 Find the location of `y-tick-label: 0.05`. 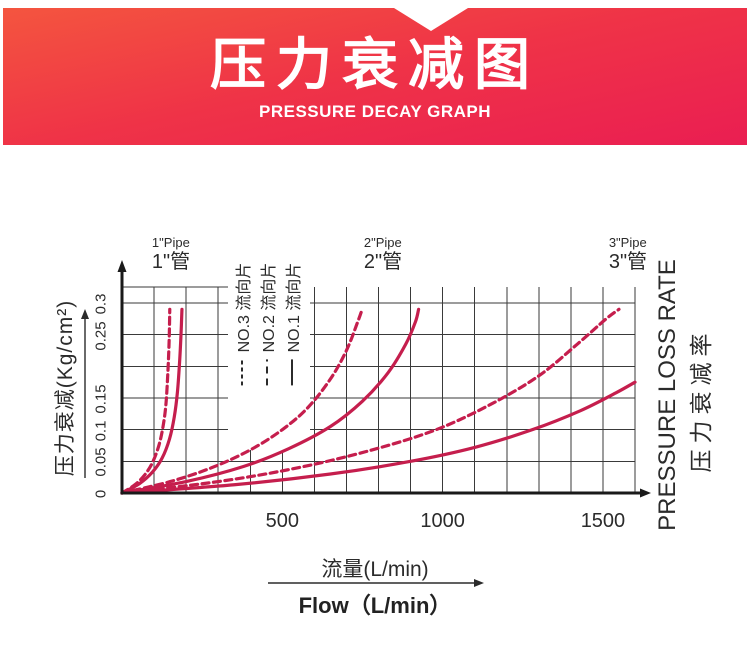

y-tick-label: 0.05 is located at coordinates (101, 462).